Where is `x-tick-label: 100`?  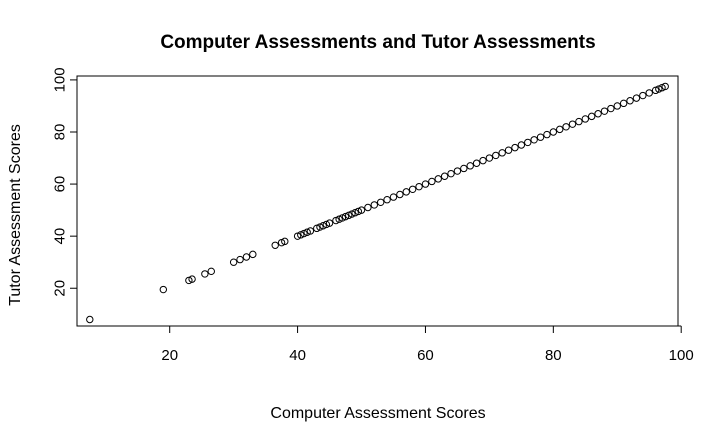
x-tick-label: 100 is located at coordinates (681, 355).